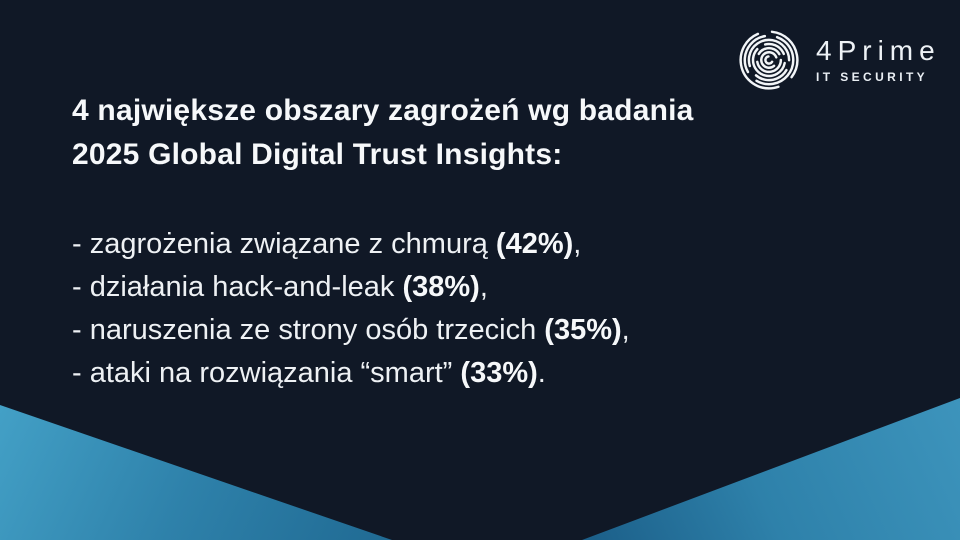  I want to click on item-stat: (33%), so click(499, 373).